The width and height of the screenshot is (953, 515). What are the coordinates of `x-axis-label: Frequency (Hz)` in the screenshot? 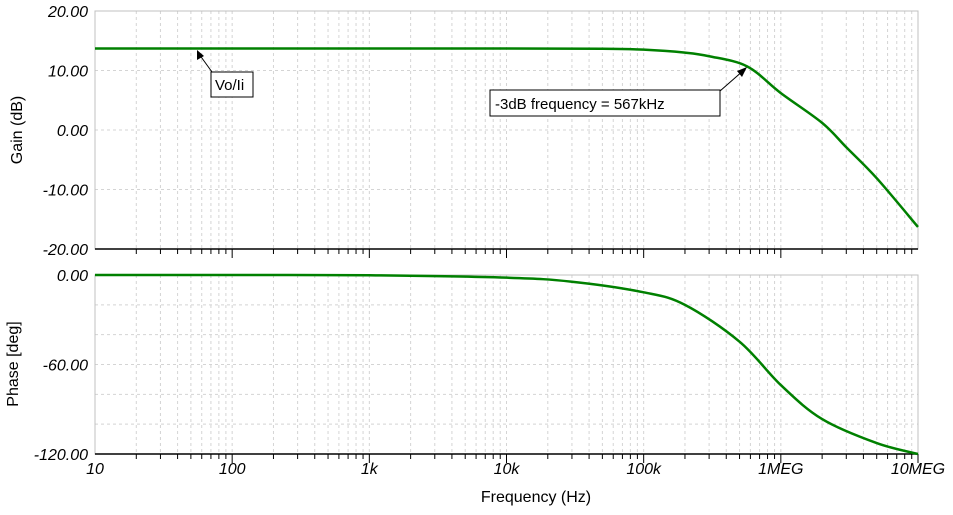 It's located at (536, 497).